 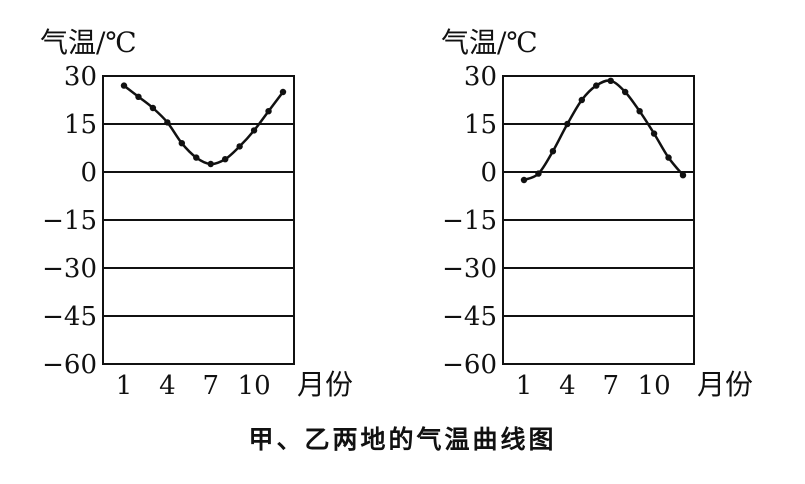 I want to click on chart-yi-xtick-label: 1, so click(x=524, y=386).